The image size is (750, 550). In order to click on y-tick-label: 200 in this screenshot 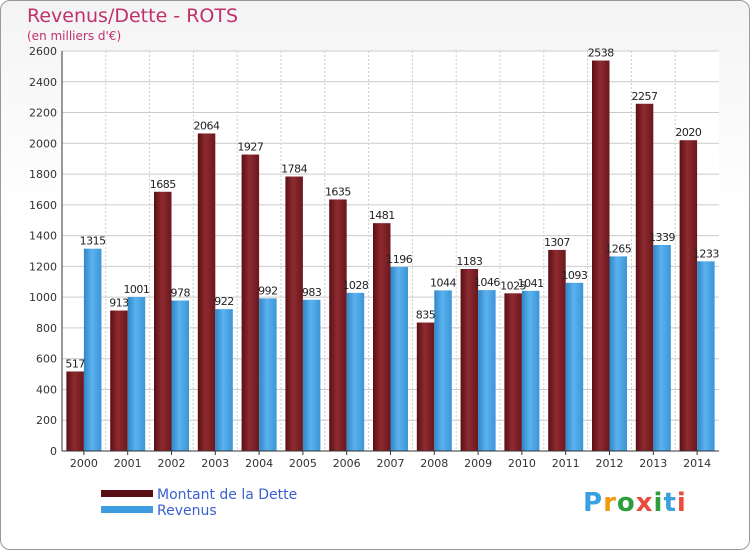, I will do `click(46, 420)`.